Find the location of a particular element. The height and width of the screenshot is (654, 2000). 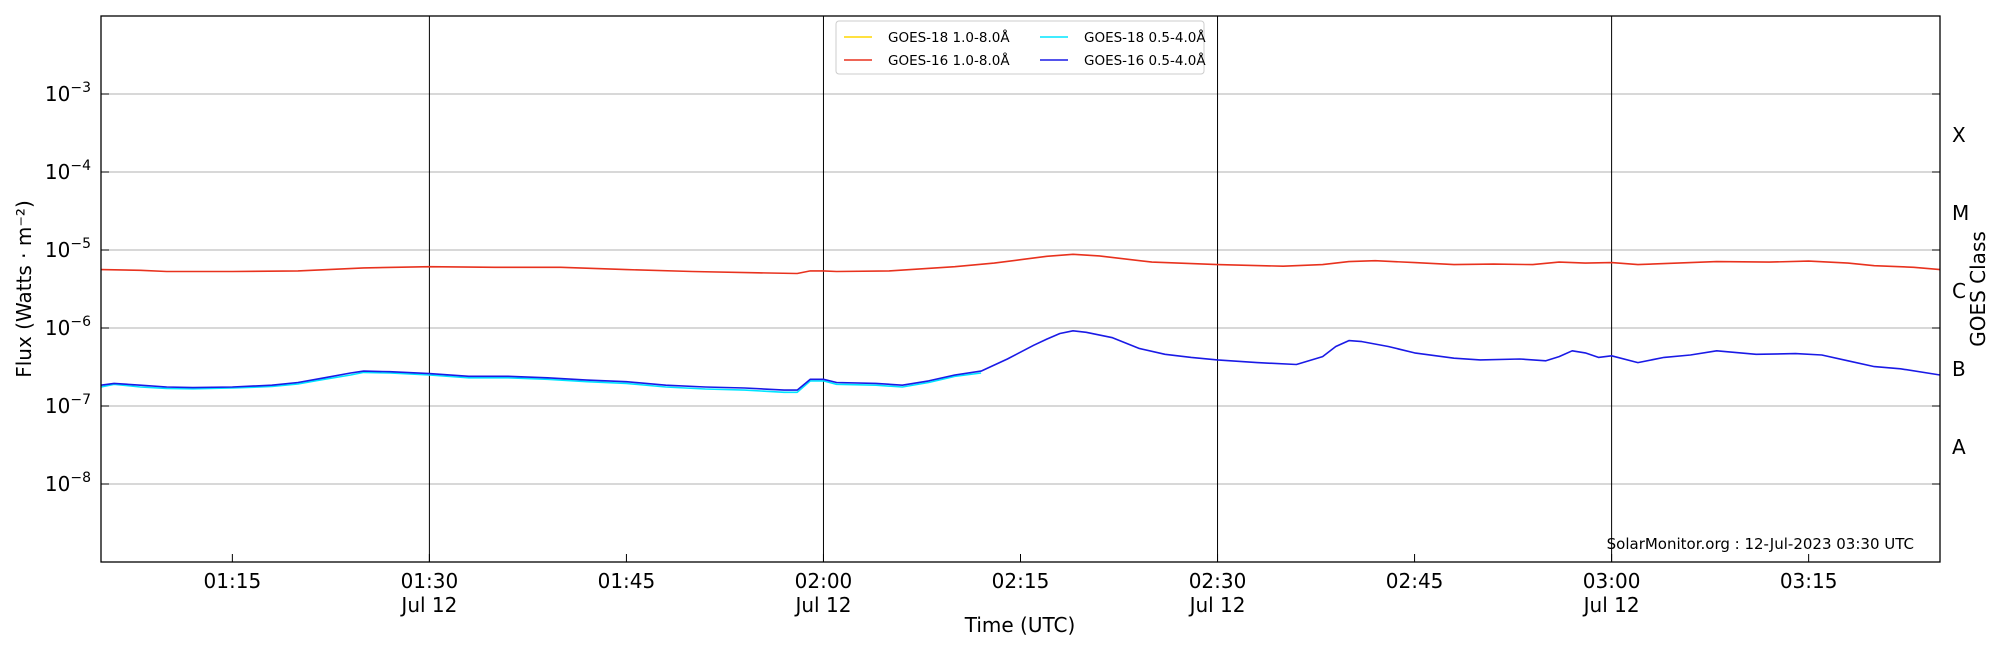

x-tick-label: 02:45 is located at coordinates (1415, 581).